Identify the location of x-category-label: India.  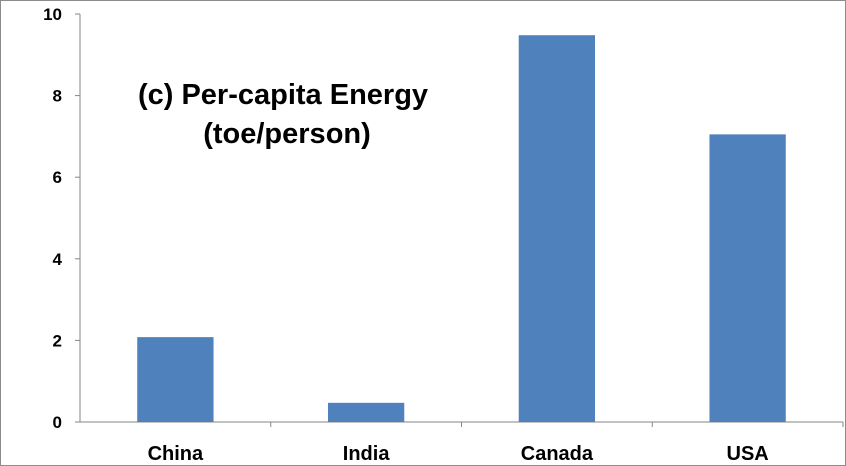
(367, 454).